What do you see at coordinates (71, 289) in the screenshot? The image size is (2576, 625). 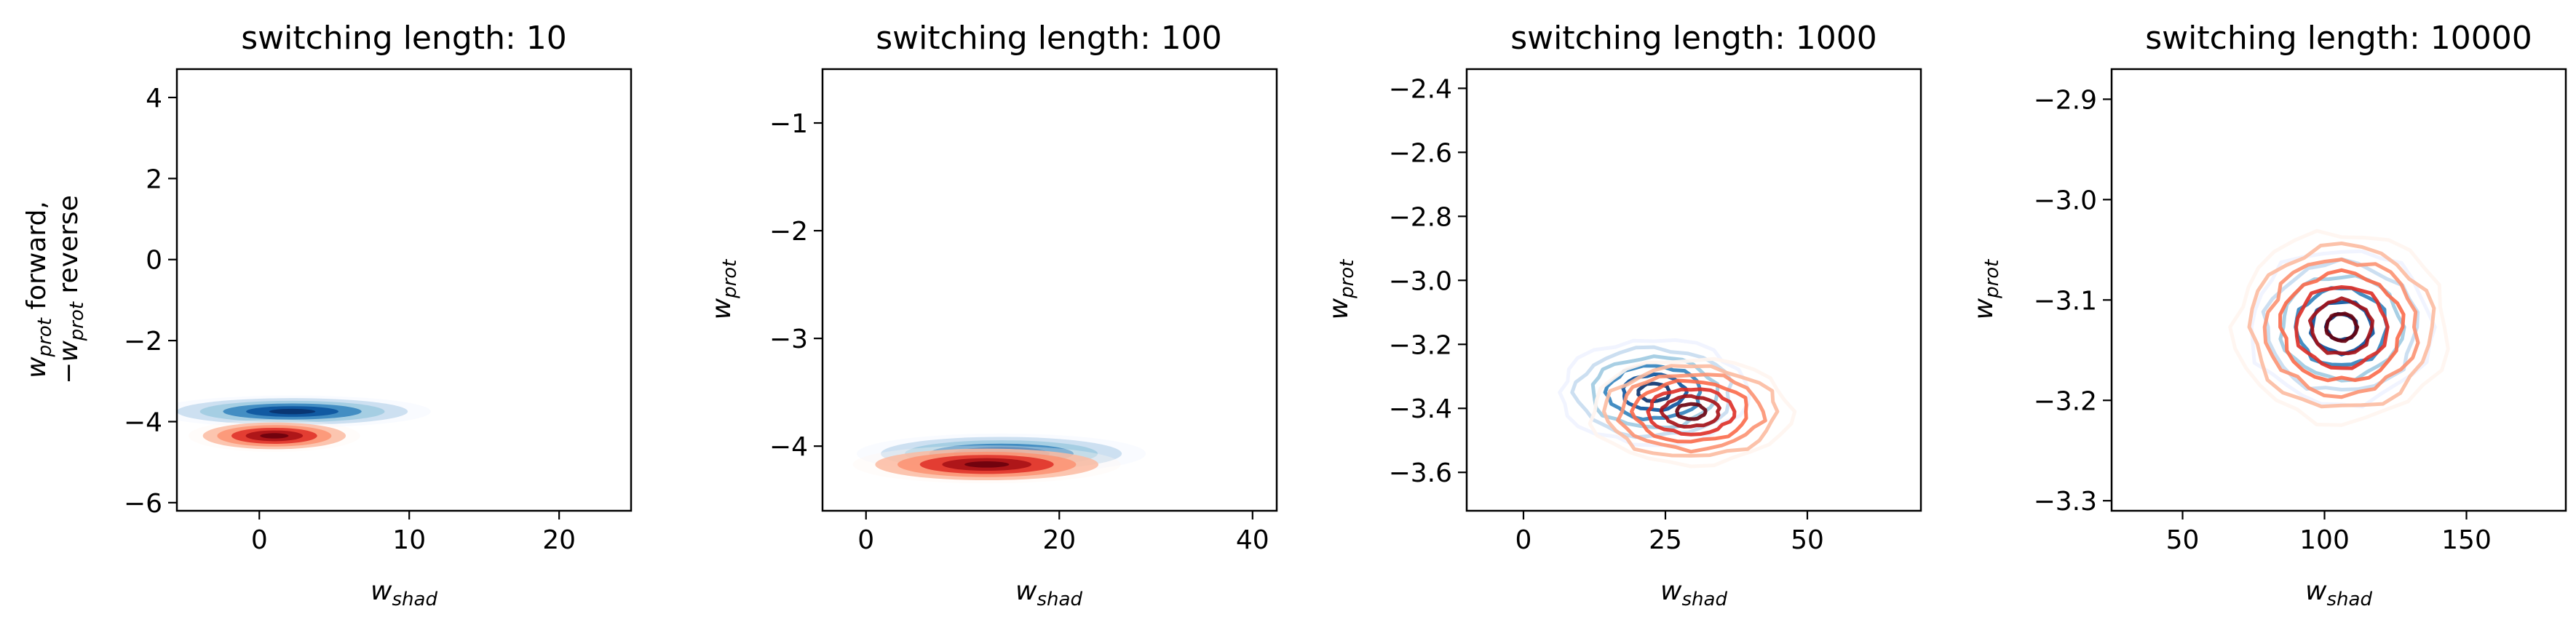 I see `panel-1-ylabel-line2: −wprot reverse` at bounding box center [71, 289].